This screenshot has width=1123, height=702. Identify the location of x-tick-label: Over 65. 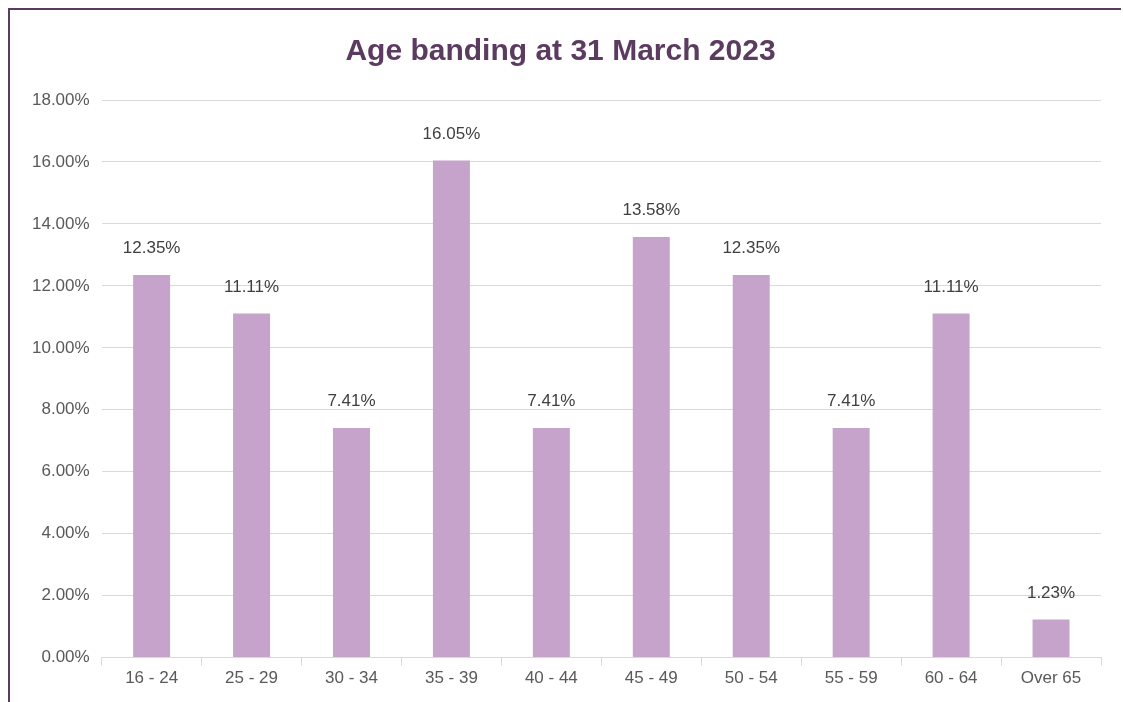
(1051, 678).